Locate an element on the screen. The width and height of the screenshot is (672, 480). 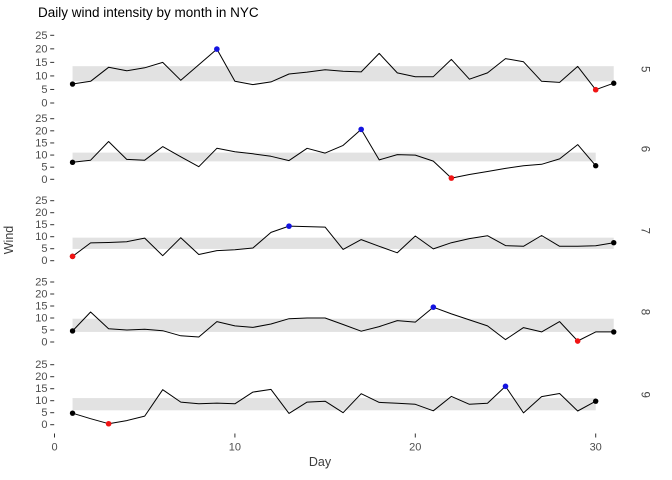
x-tick-label: 10 is located at coordinates (235, 448).